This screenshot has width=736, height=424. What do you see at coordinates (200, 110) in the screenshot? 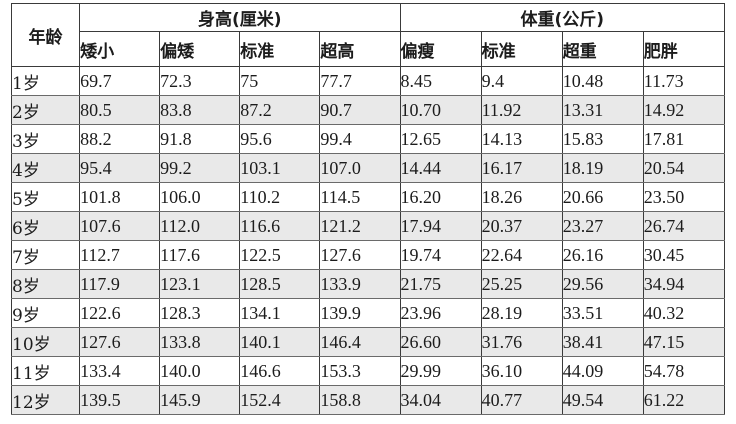
I see `height-cell: 83.8` at bounding box center [200, 110].